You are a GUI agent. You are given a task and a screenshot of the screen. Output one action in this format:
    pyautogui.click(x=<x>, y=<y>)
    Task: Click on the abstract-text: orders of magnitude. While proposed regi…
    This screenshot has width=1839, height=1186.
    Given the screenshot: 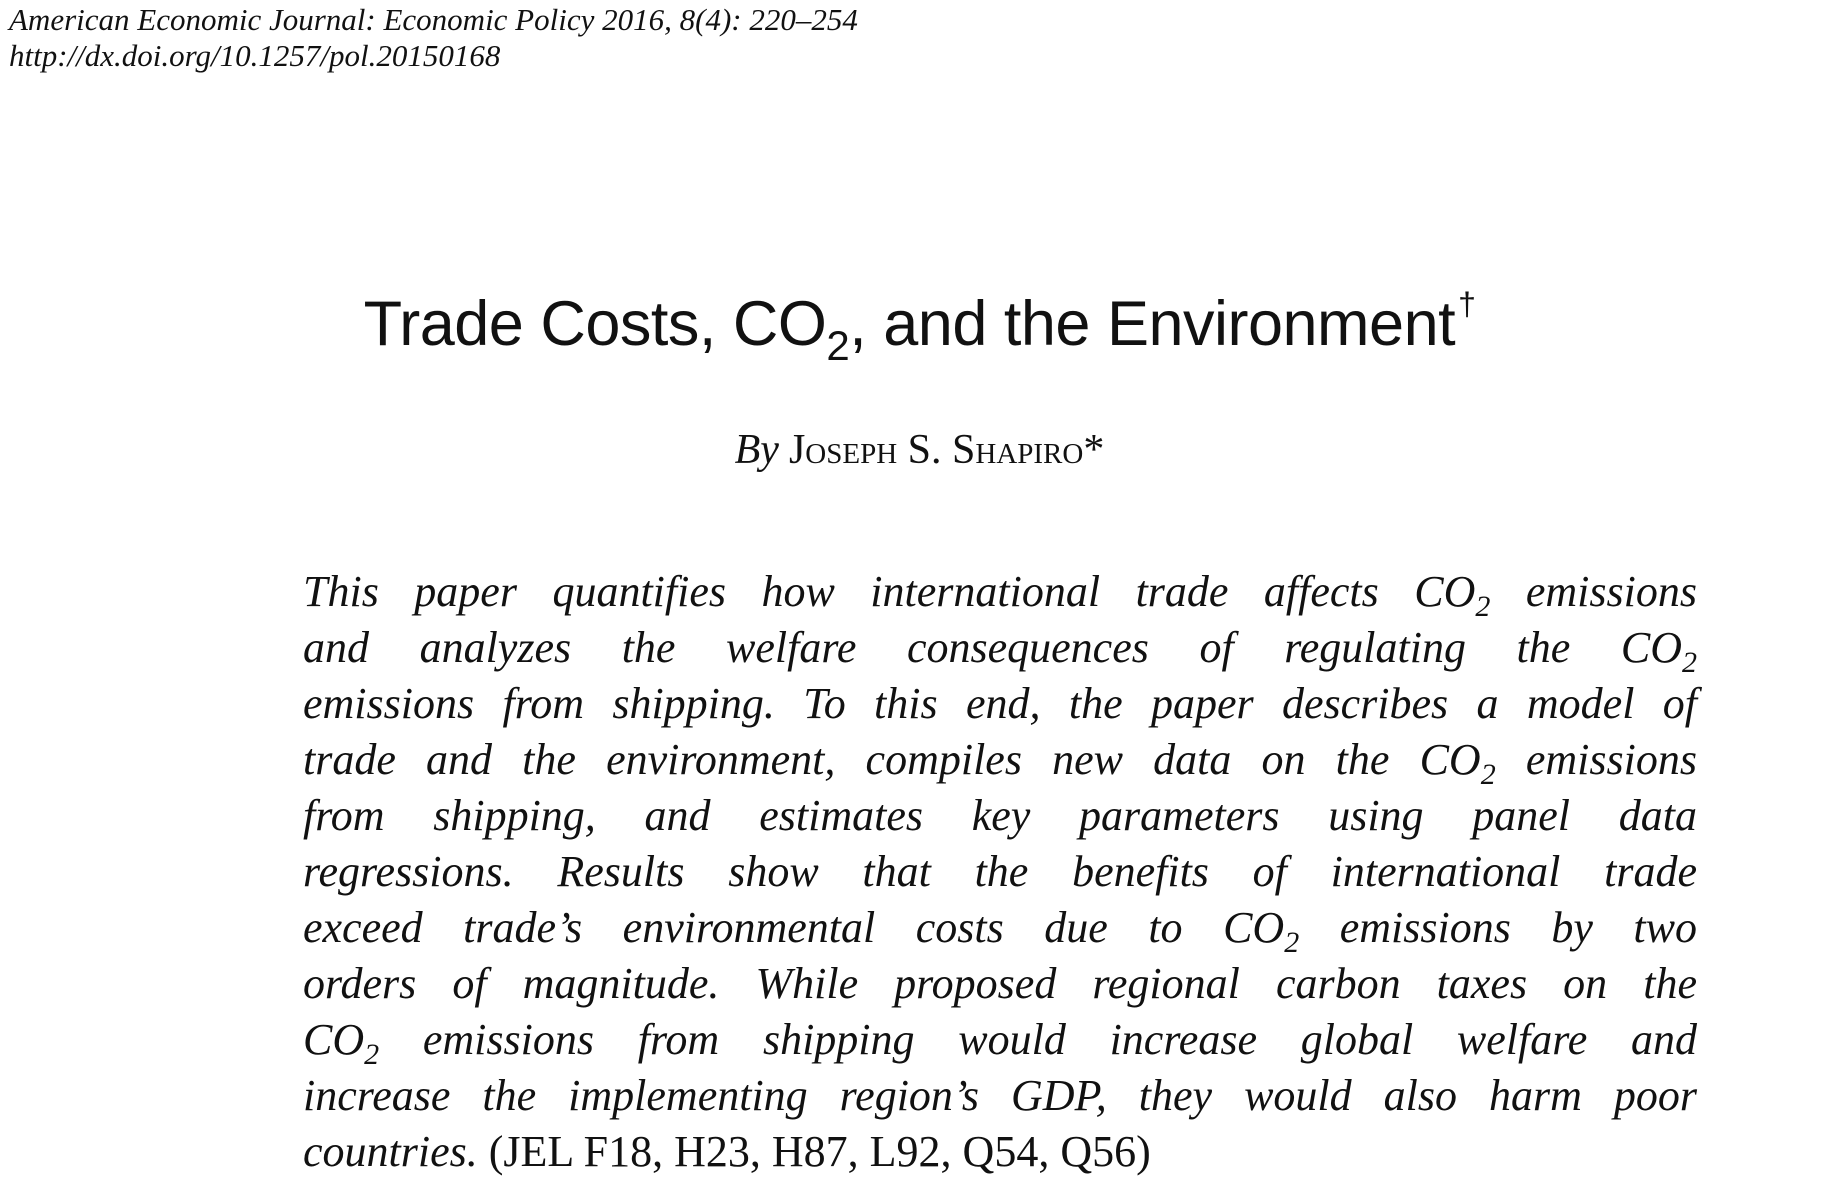 What is the action you would take?
    pyautogui.click(x=1000, y=983)
    